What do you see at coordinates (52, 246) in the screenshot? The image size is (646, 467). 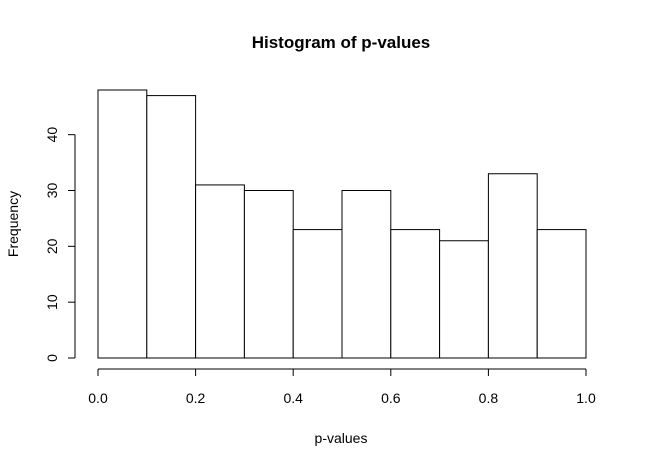 I see `y-tick-label-2: 20` at bounding box center [52, 246].